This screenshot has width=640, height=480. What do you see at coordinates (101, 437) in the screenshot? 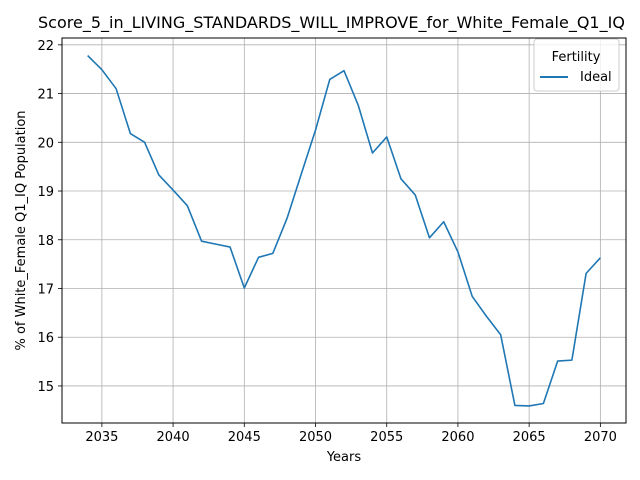
I see `x-tick-label: 2035` at bounding box center [101, 437].